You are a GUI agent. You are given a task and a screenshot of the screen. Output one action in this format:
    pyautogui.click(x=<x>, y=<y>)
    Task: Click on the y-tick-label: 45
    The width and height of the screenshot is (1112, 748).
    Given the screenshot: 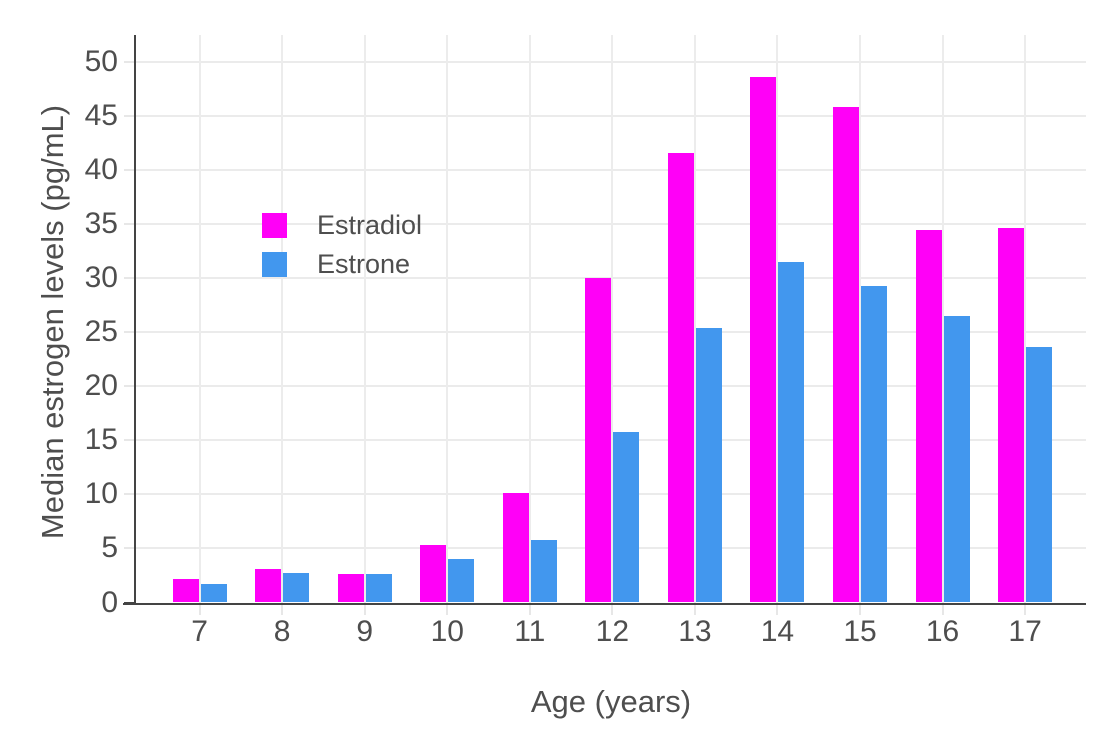 What is the action you would take?
    pyautogui.click(x=101, y=116)
    